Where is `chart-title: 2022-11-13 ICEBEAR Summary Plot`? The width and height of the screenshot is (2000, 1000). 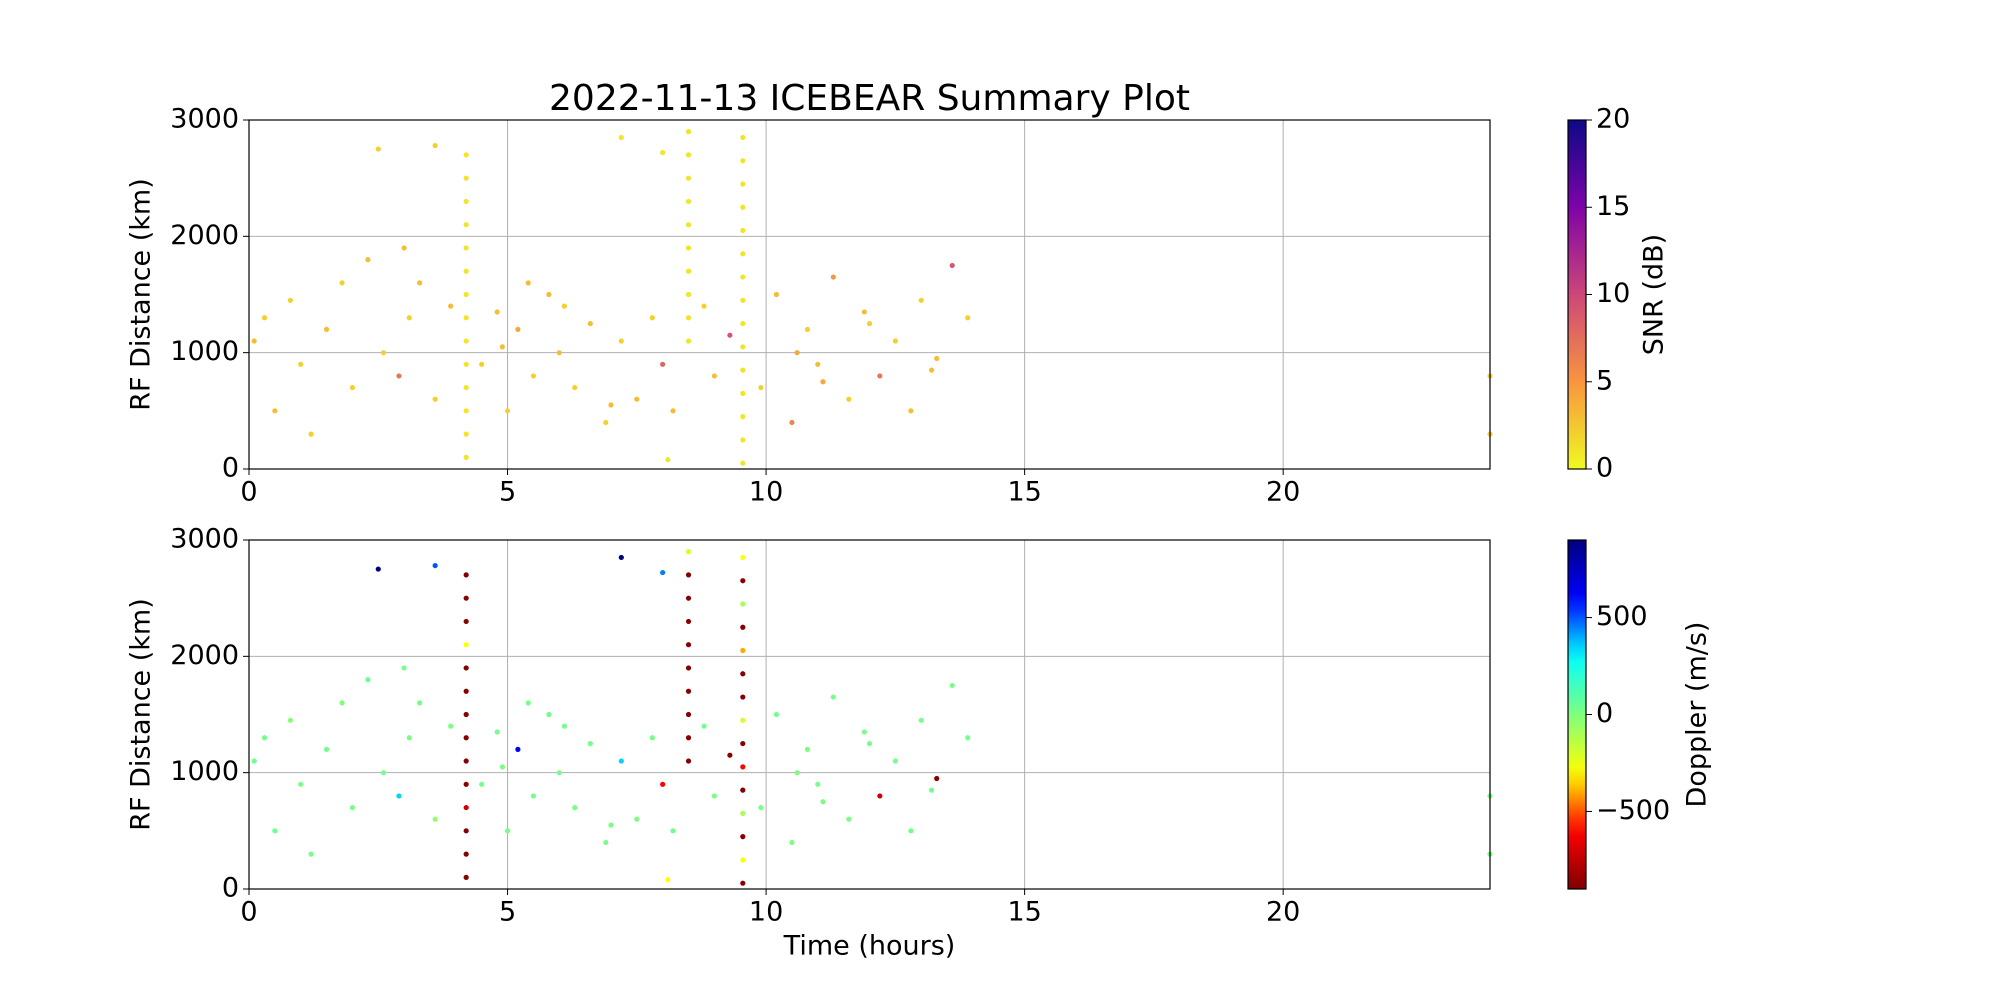 chart-title: 2022-11-13 ICEBEAR Summary Plot is located at coordinates (869, 98).